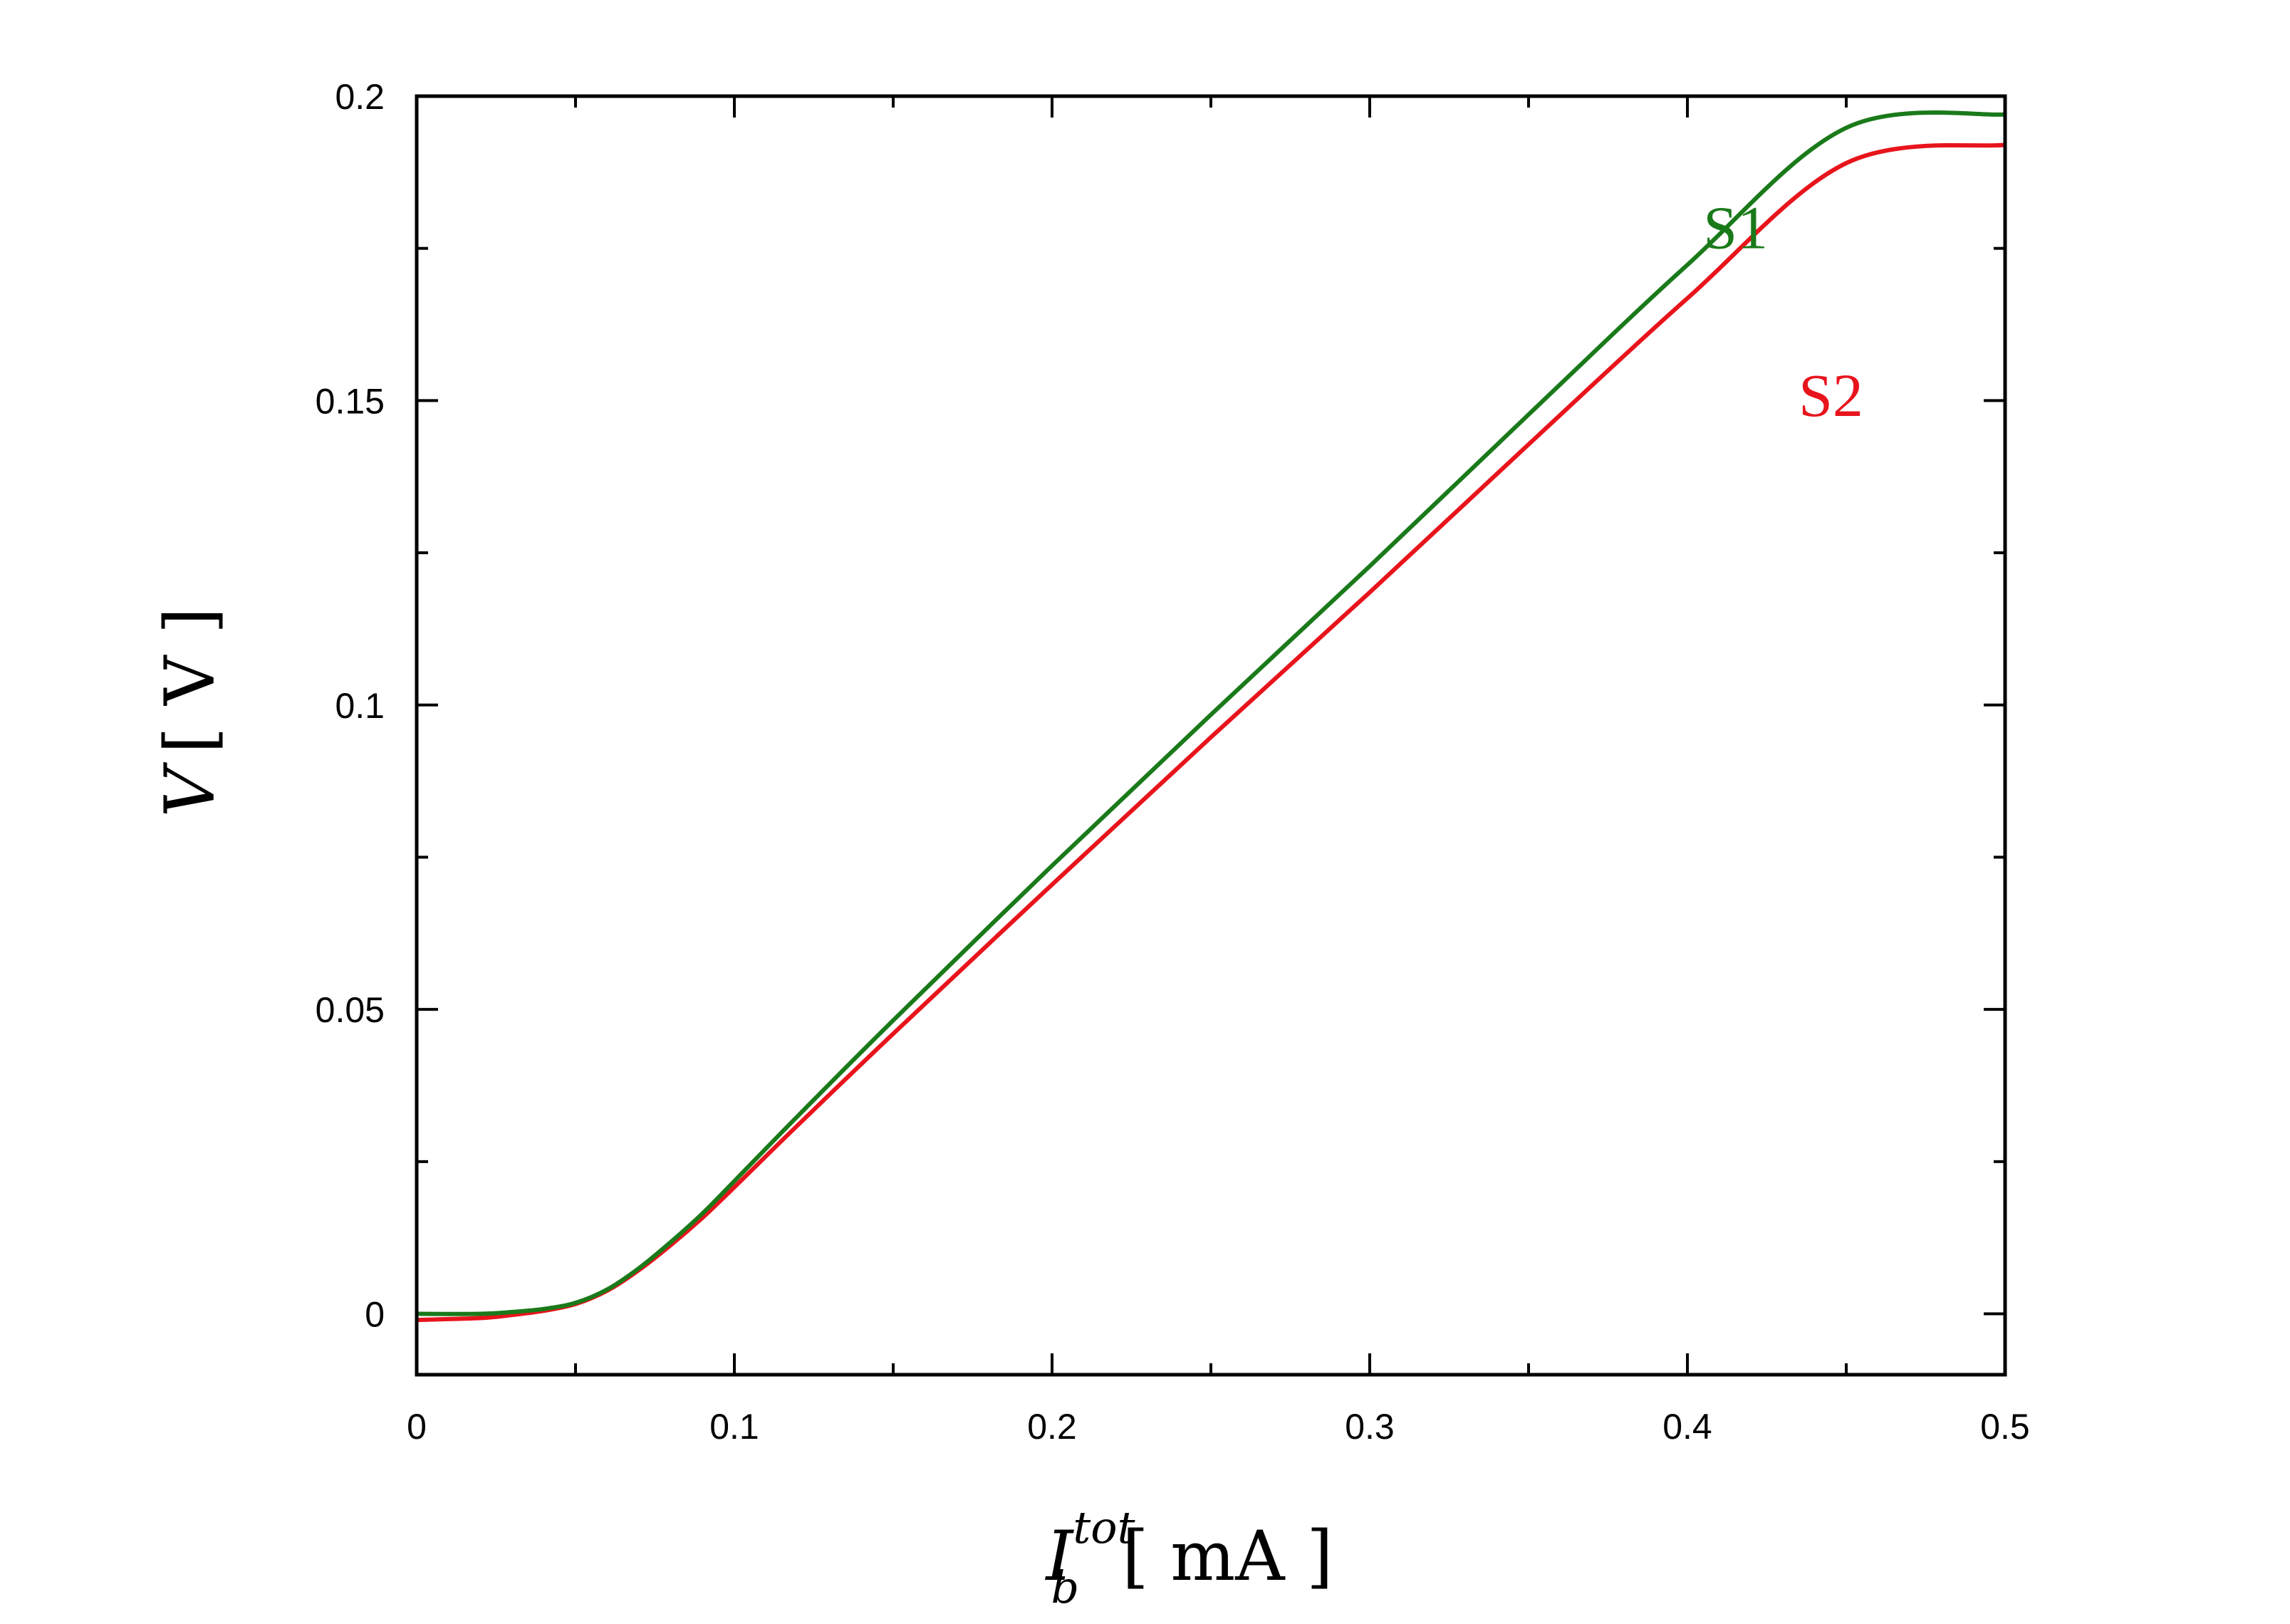 Image resolution: width=2290 pixels, height=1624 pixels. I want to click on series-labels: S1 S2, so click(1783, 312).